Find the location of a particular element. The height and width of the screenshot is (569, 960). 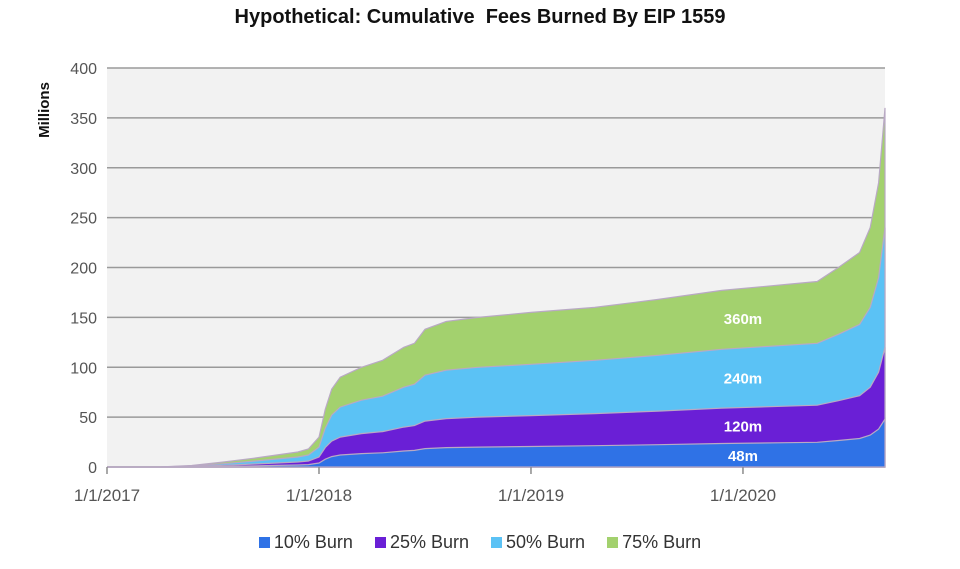

y-tick-label: 0 is located at coordinates (92, 468).